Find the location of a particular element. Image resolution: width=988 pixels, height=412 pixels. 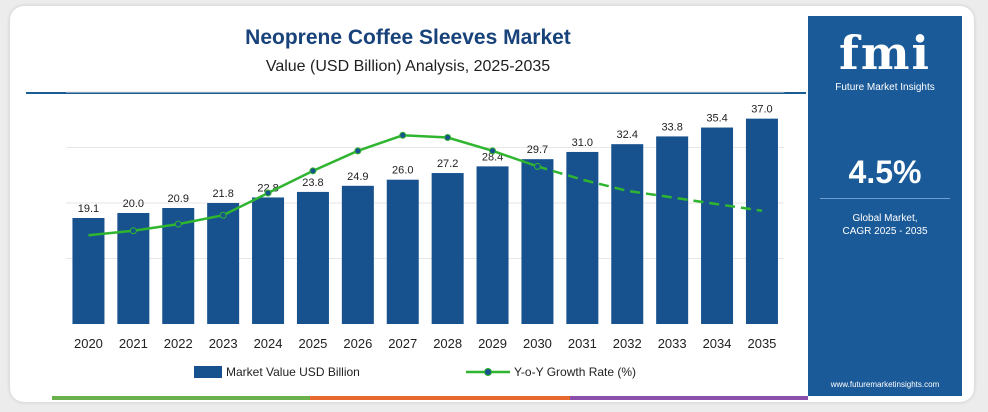

chart-title: Neoprene Coffee Sleeves Market is located at coordinates (408, 37).